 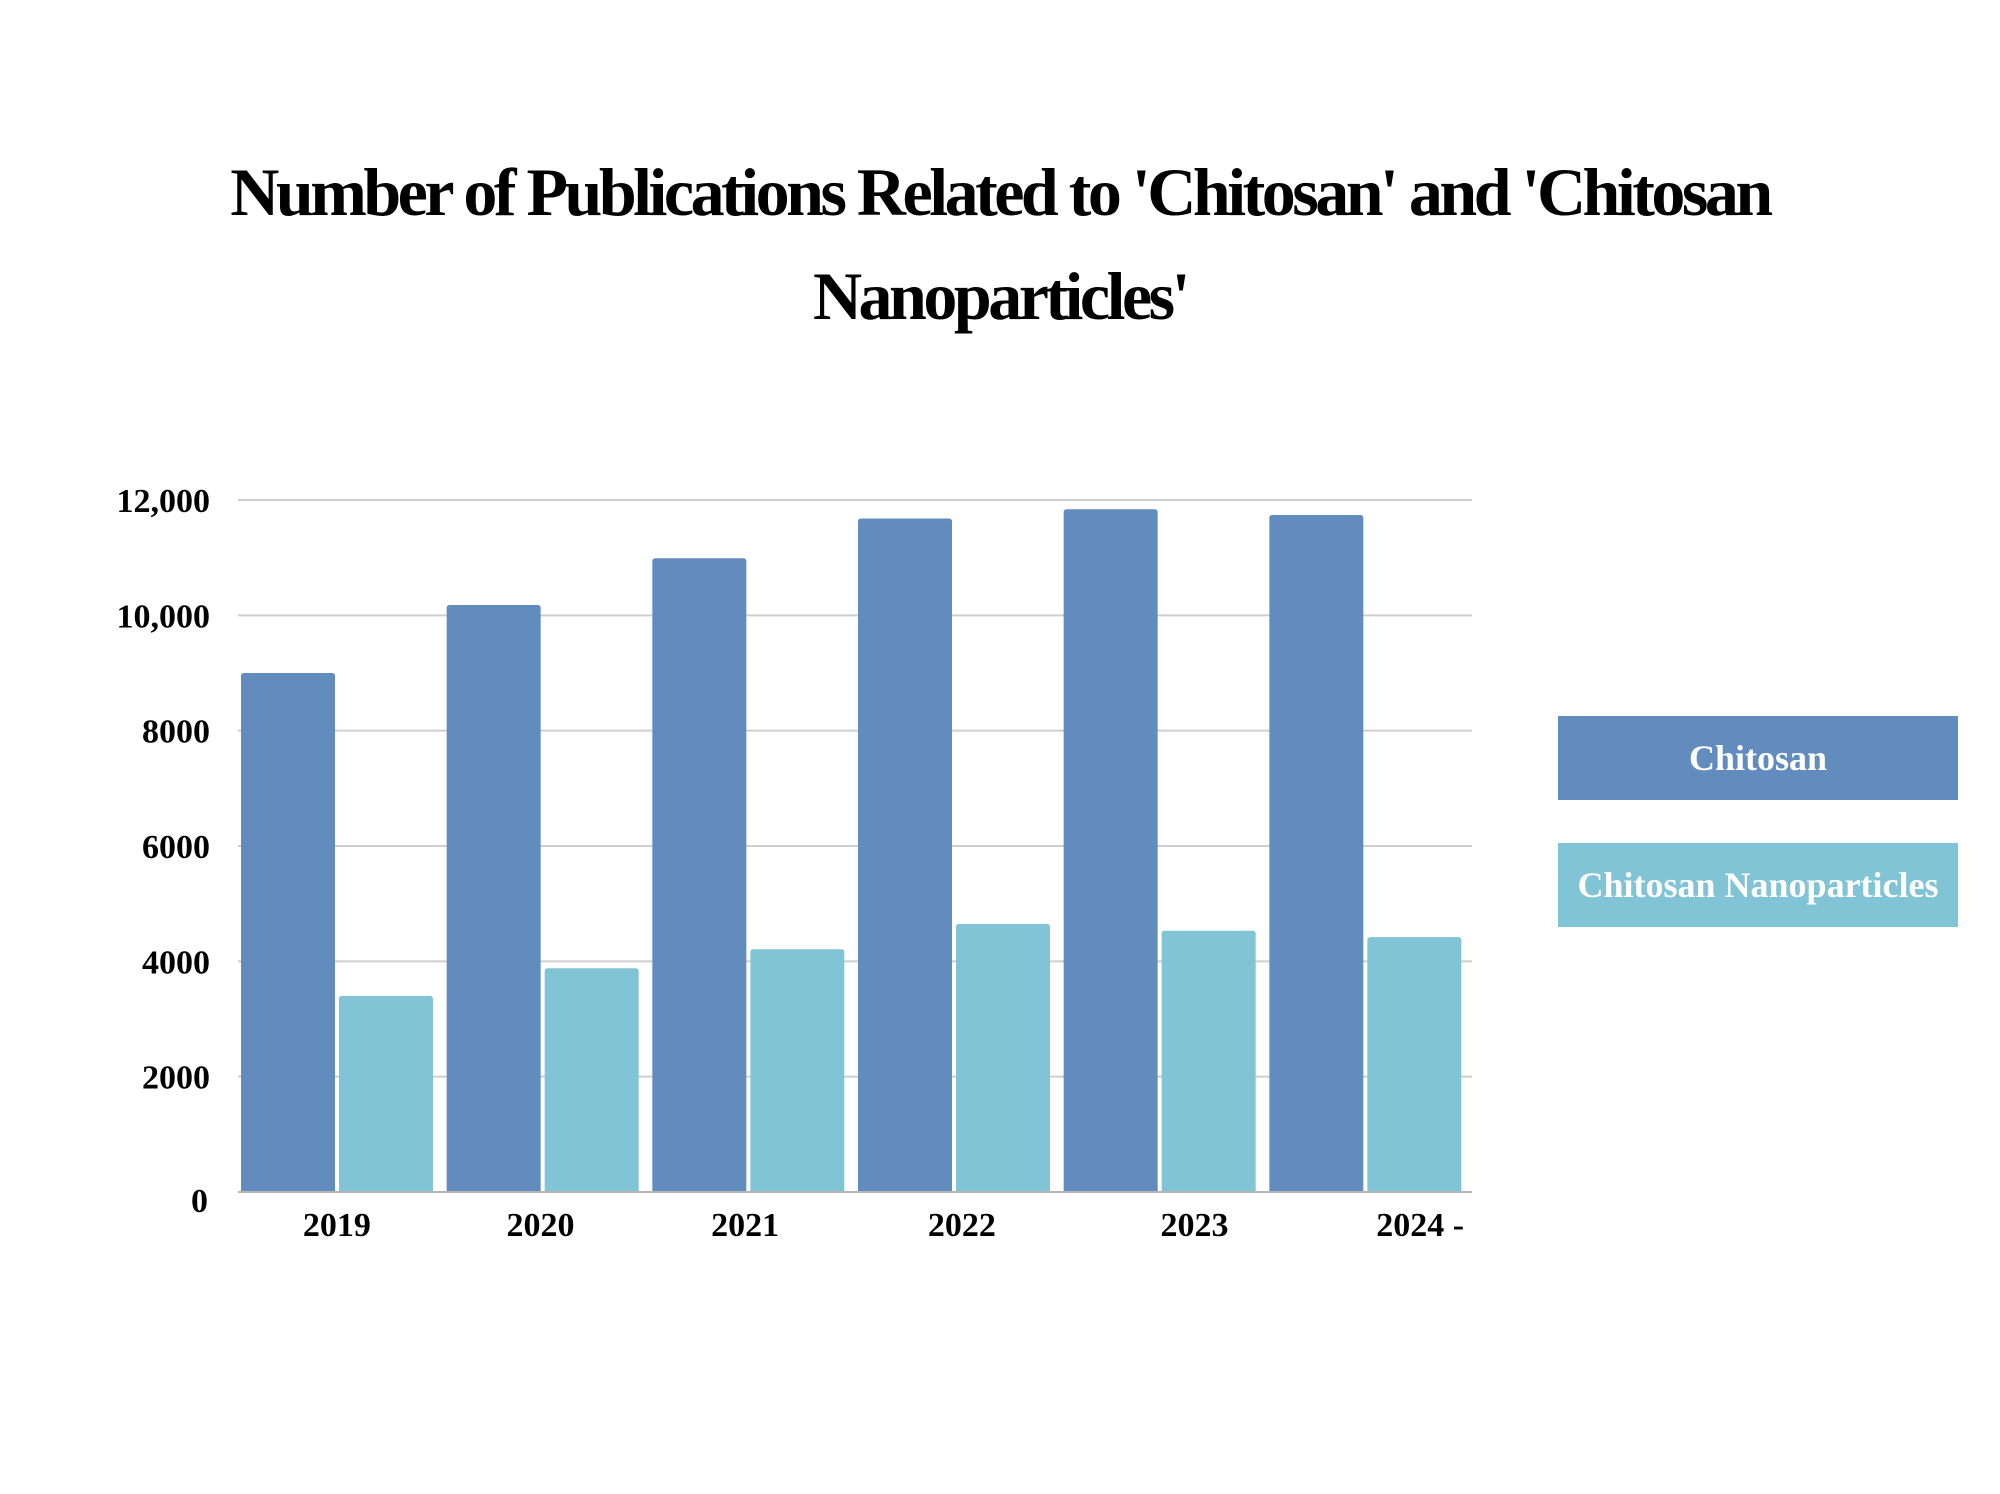 I want to click on bar-chitosan-nanoparticles-2024, so click(x=1414, y=1064).